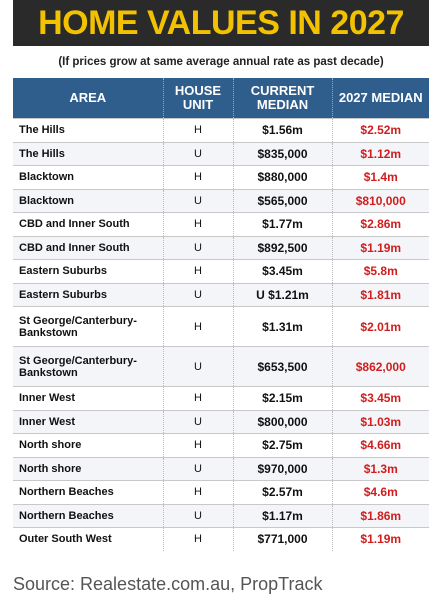  I want to click on projected-median-cell: $1.12m, so click(380, 153).